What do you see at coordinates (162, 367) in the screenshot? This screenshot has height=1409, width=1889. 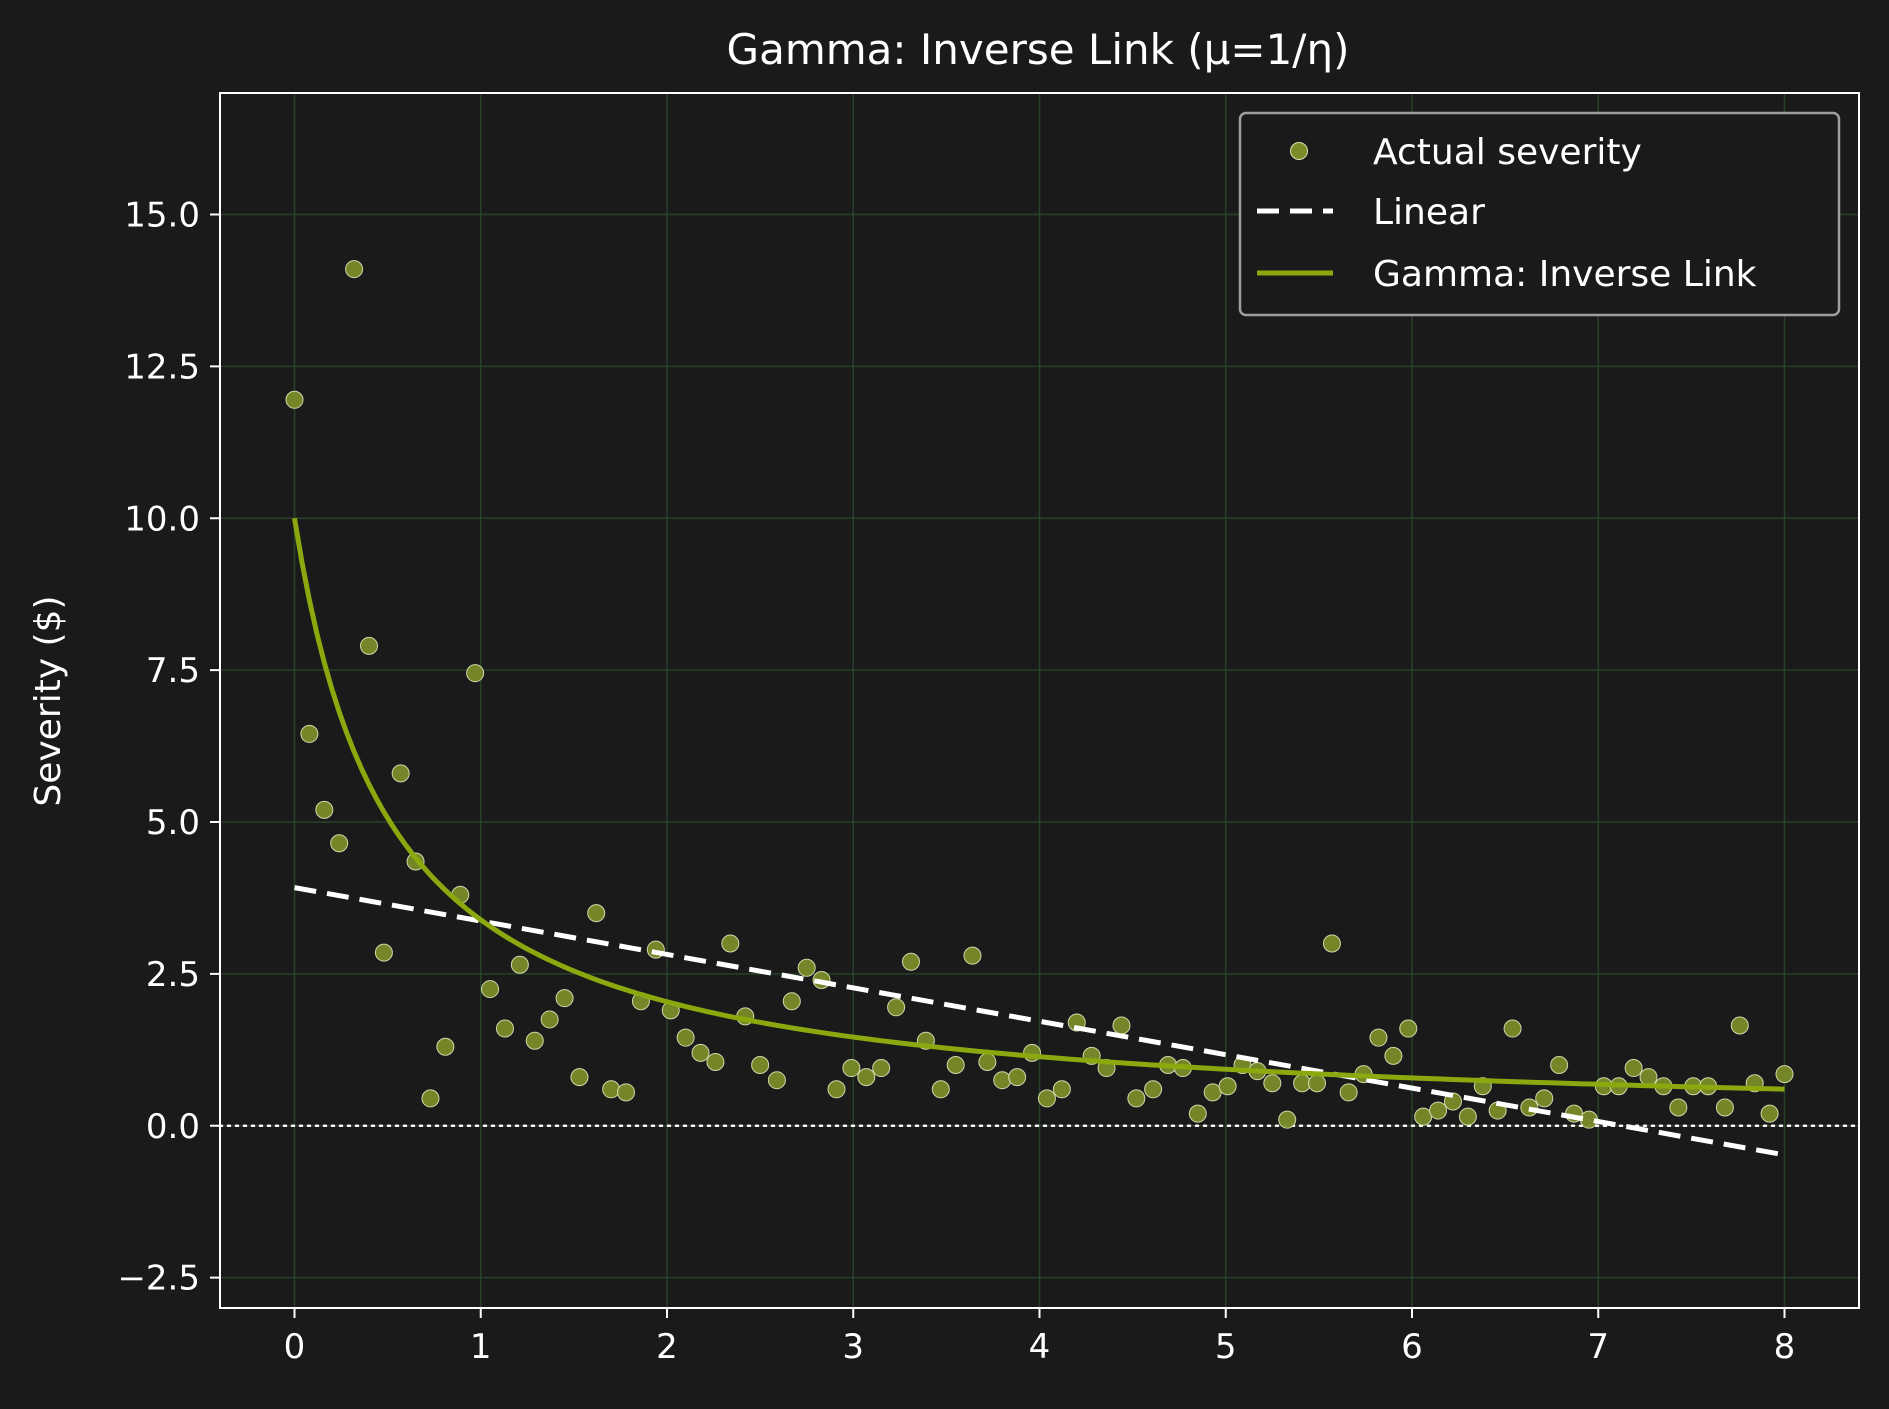 I see `y-tick-label: 12.5` at bounding box center [162, 367].